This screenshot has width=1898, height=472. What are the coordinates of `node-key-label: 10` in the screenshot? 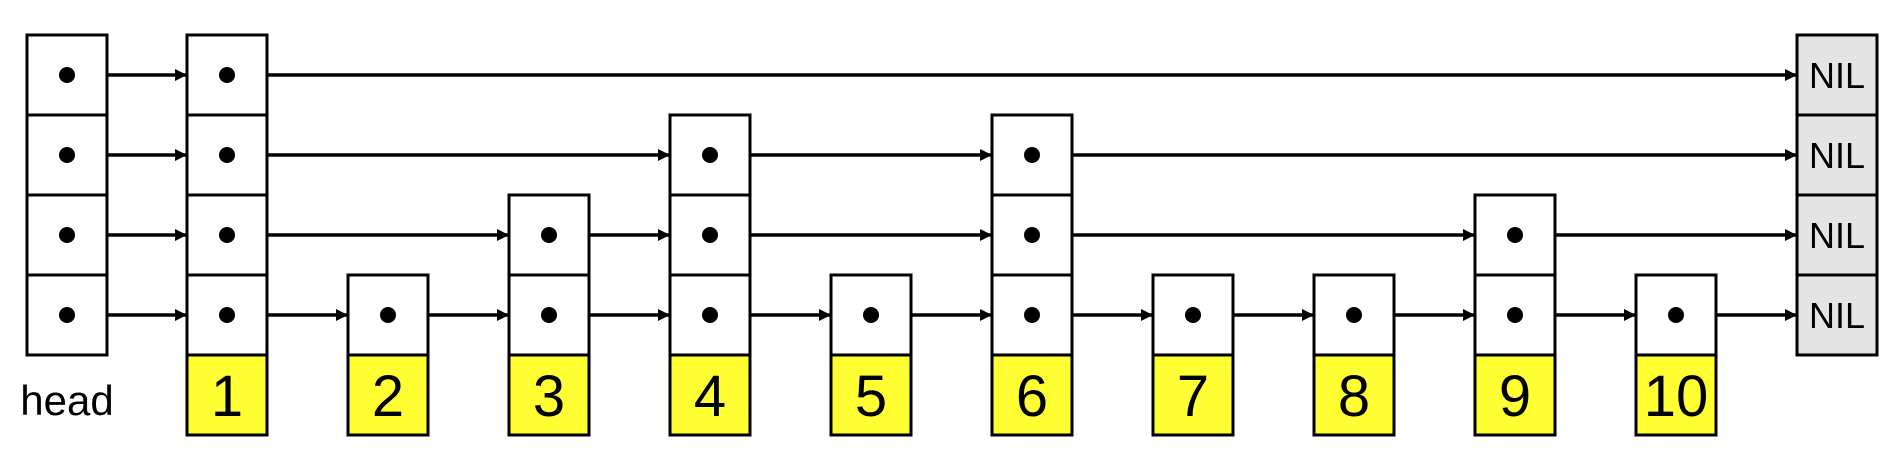 It's located at (1676, 396).